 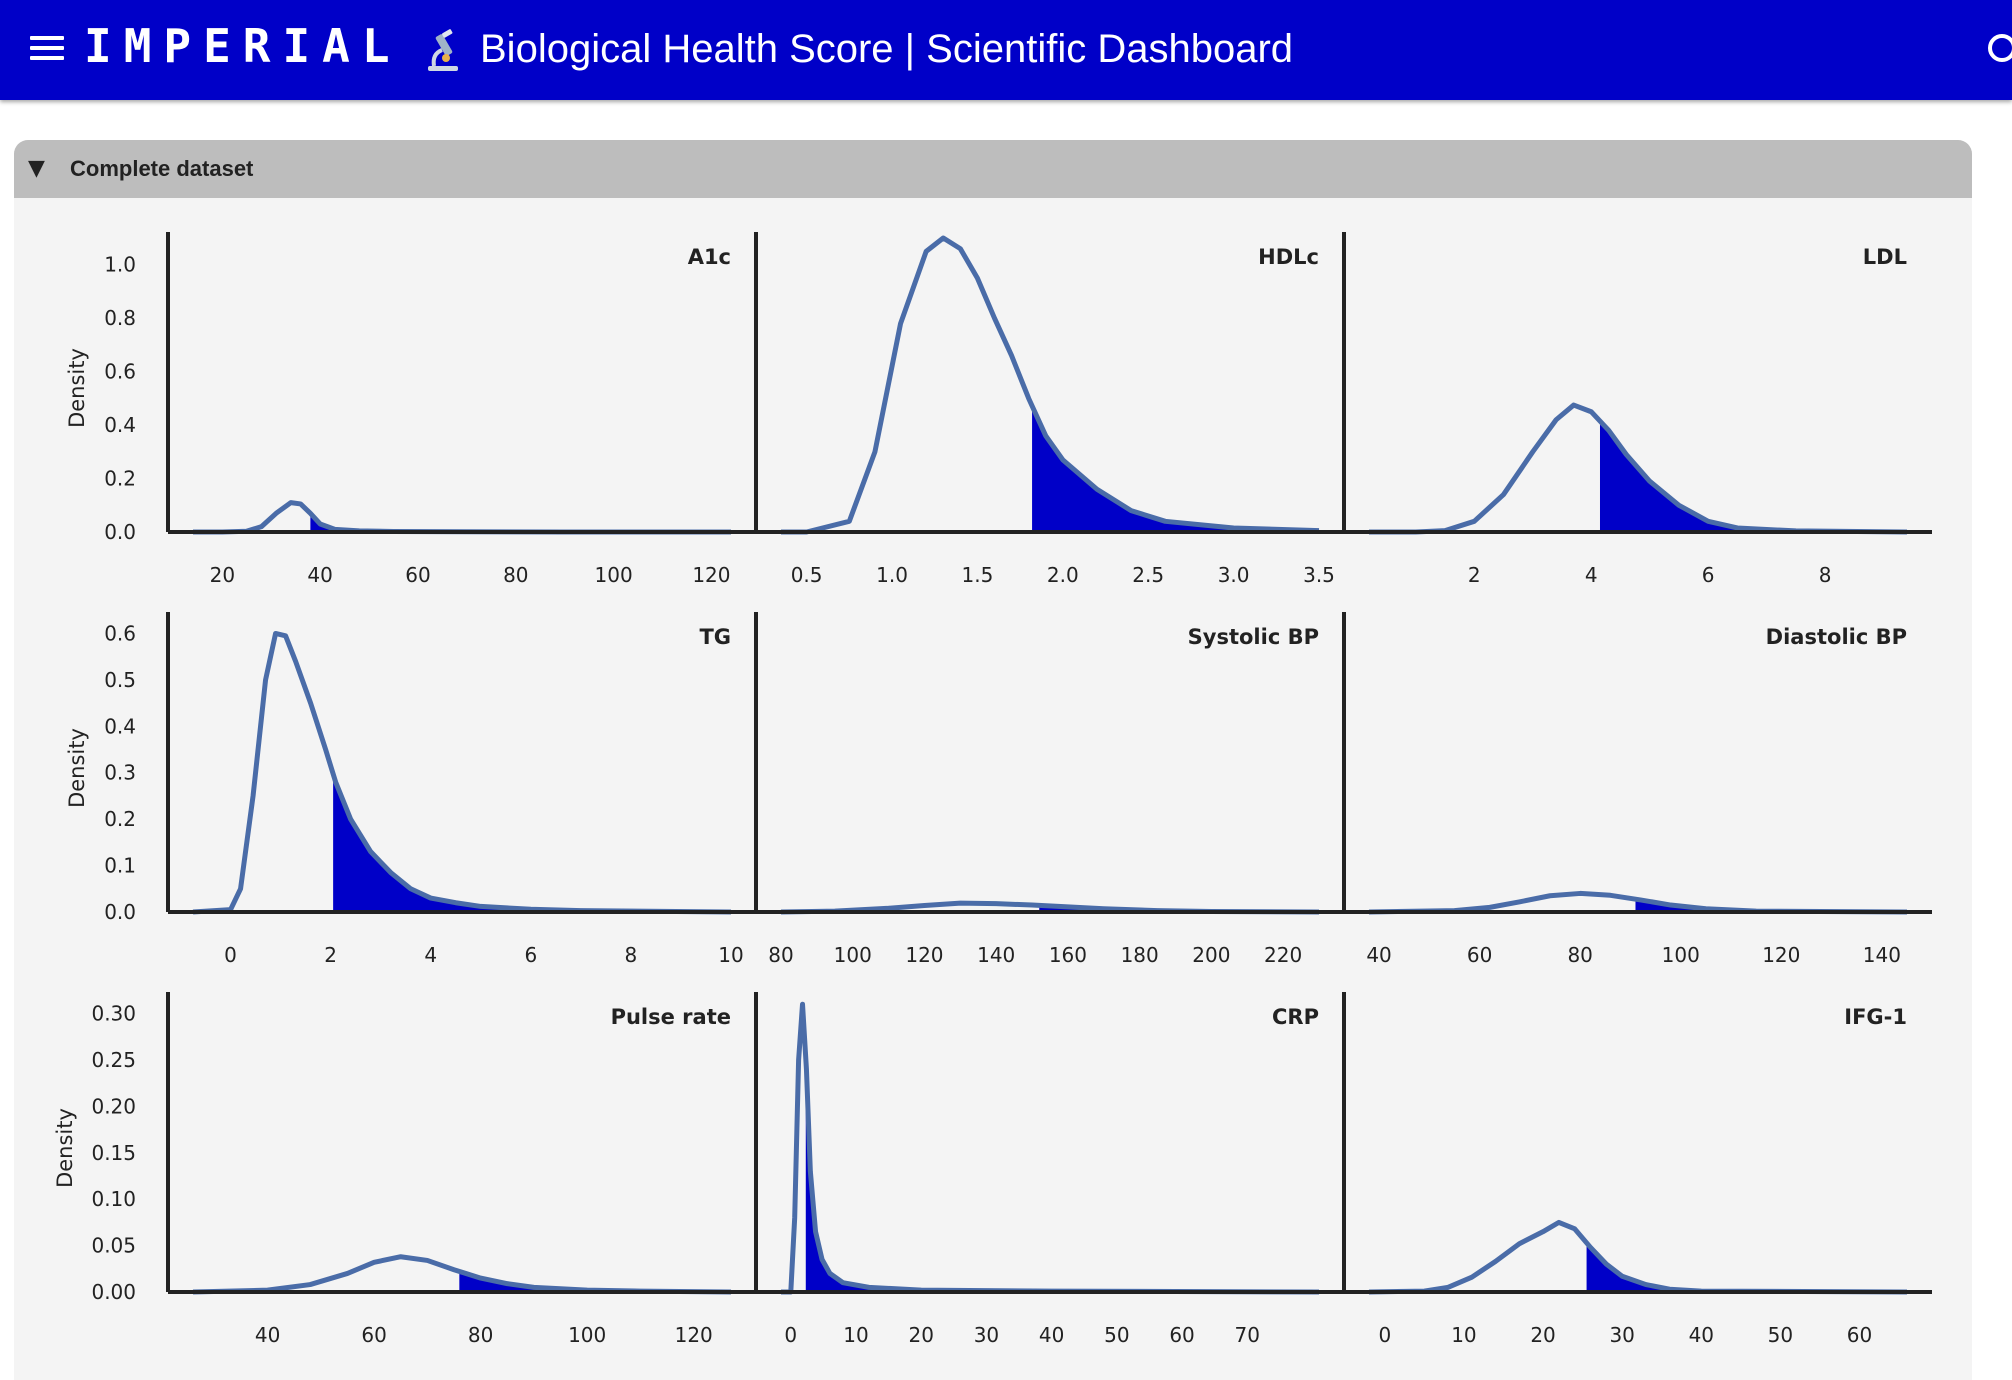 What do you see at coordinates (1319, 575) in the screenshot?
I see `x-tick-label: 3.5` at bounding box center [1319, 575].